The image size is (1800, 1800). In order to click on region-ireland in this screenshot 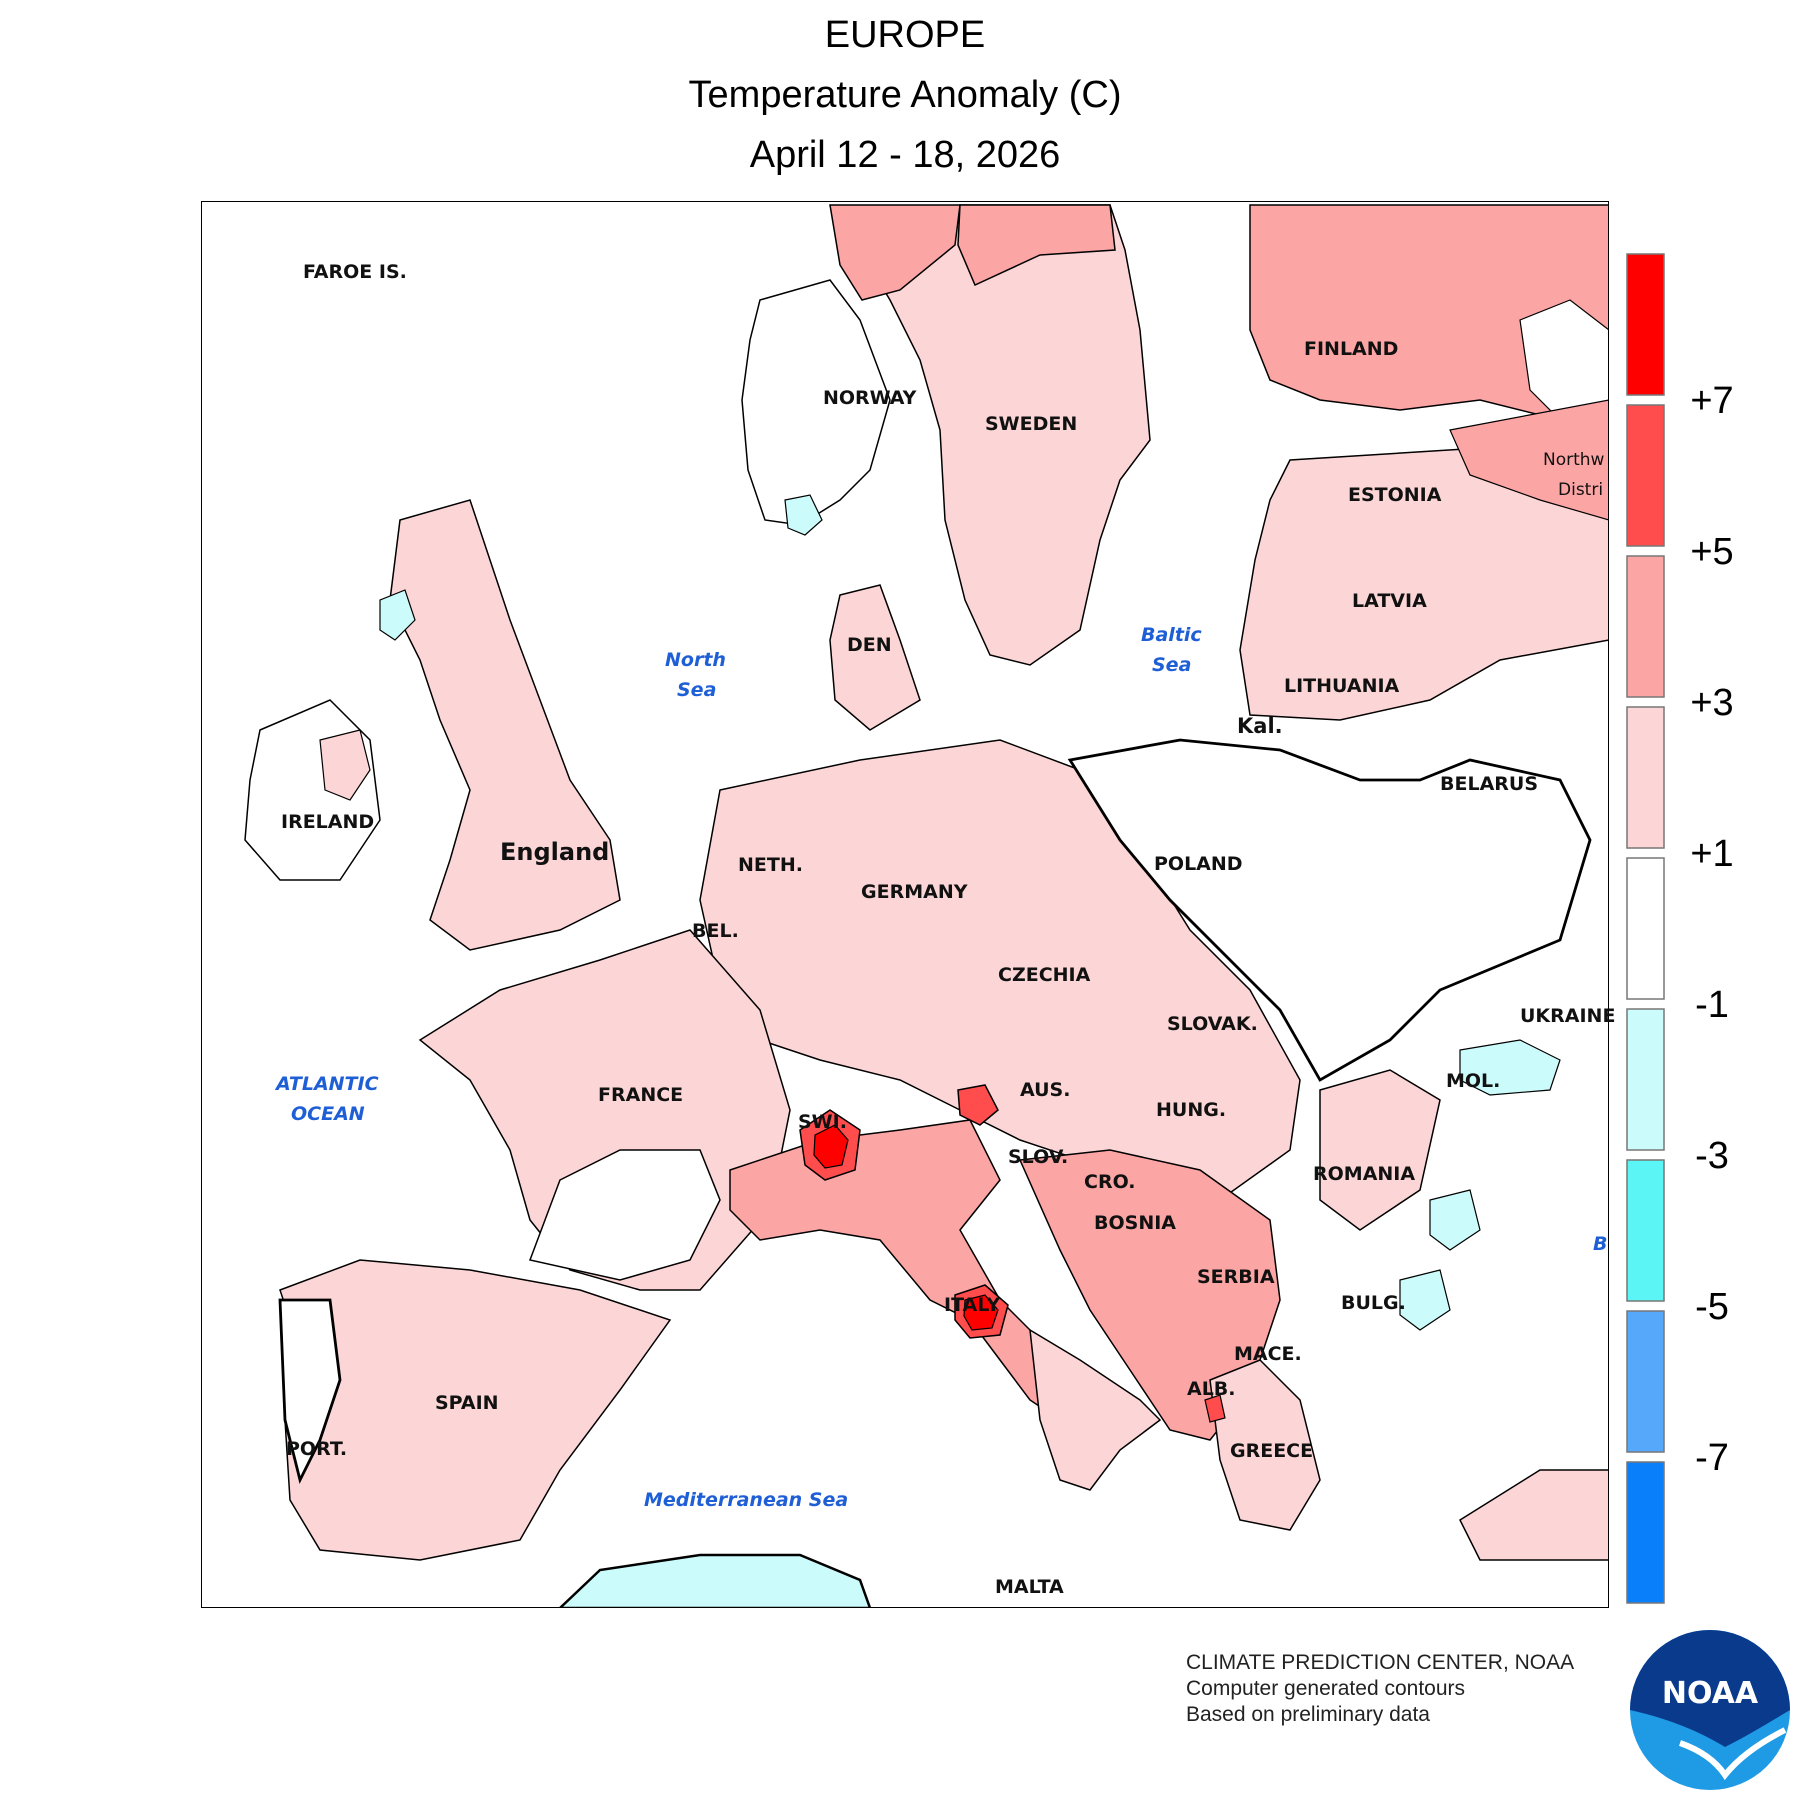, I will do `click(312, 790)`.